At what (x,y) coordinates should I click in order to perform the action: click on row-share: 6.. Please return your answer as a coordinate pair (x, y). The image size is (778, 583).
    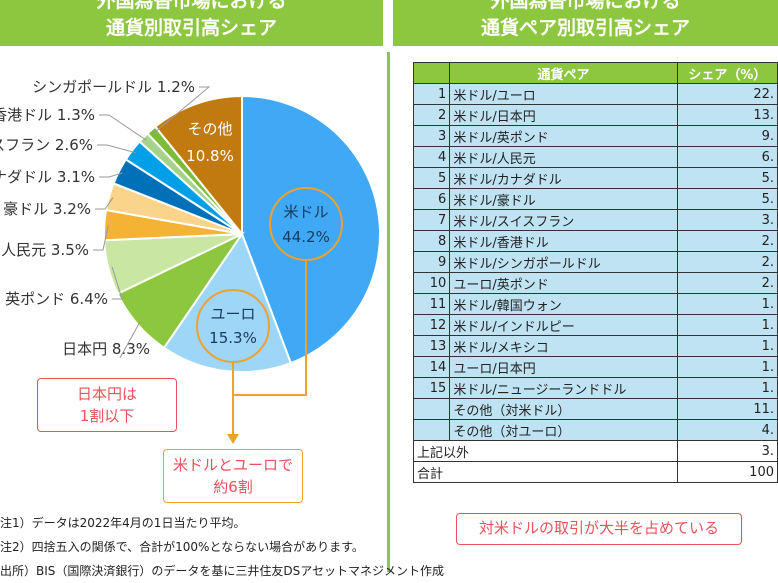
    Looking at the image, I should click on (727, 157).